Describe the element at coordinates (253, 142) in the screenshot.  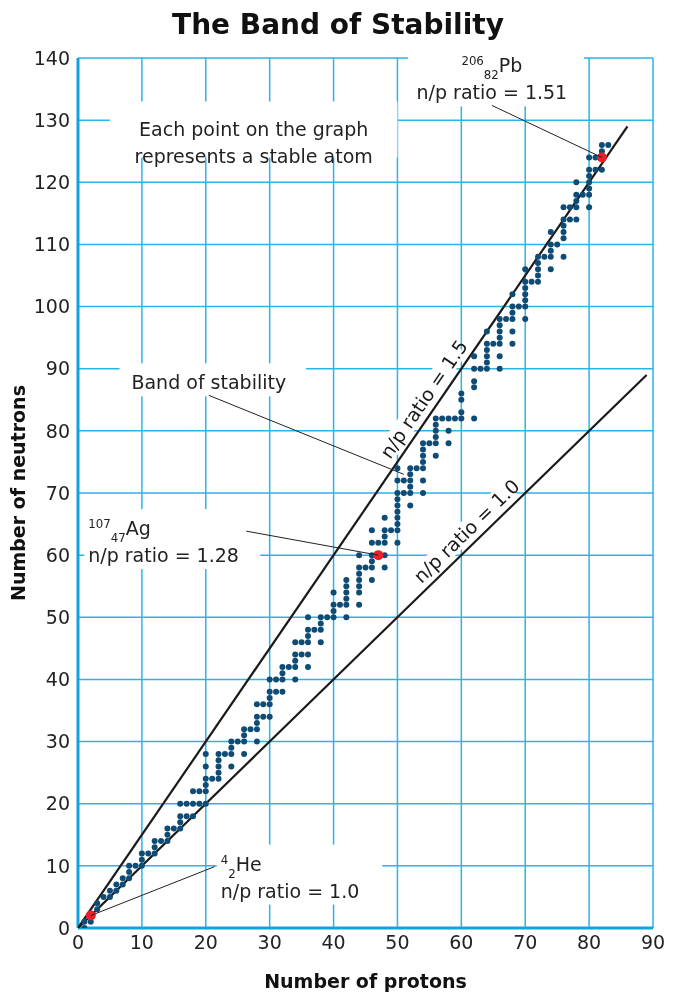
I see `annotation: Each point on the graph represents a stable atom` at that location.